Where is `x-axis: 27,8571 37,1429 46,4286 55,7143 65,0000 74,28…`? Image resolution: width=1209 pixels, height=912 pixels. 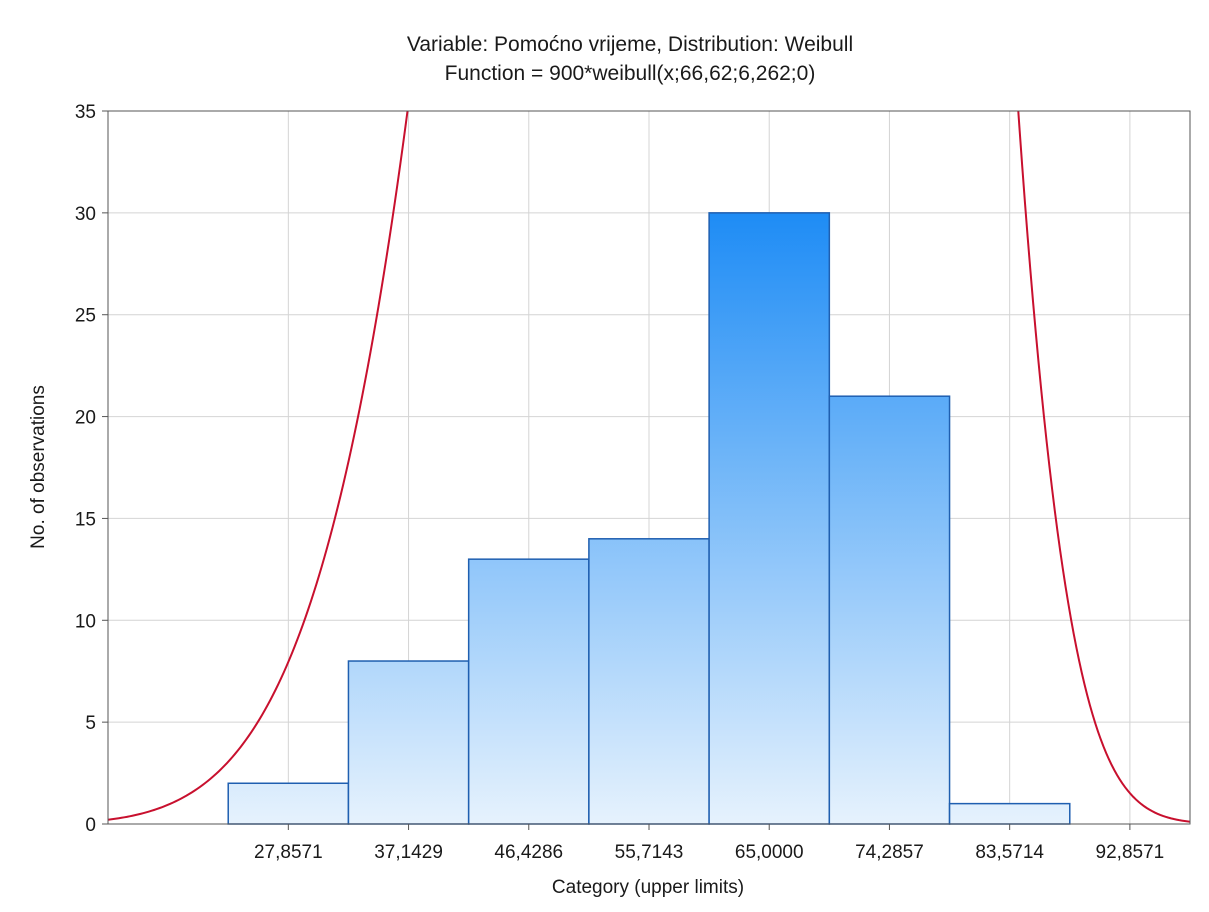 x-axis: 27,8571 37,1429 46,4286 55,7143 65,0000 74,28… is located at coordinates (709, 843).